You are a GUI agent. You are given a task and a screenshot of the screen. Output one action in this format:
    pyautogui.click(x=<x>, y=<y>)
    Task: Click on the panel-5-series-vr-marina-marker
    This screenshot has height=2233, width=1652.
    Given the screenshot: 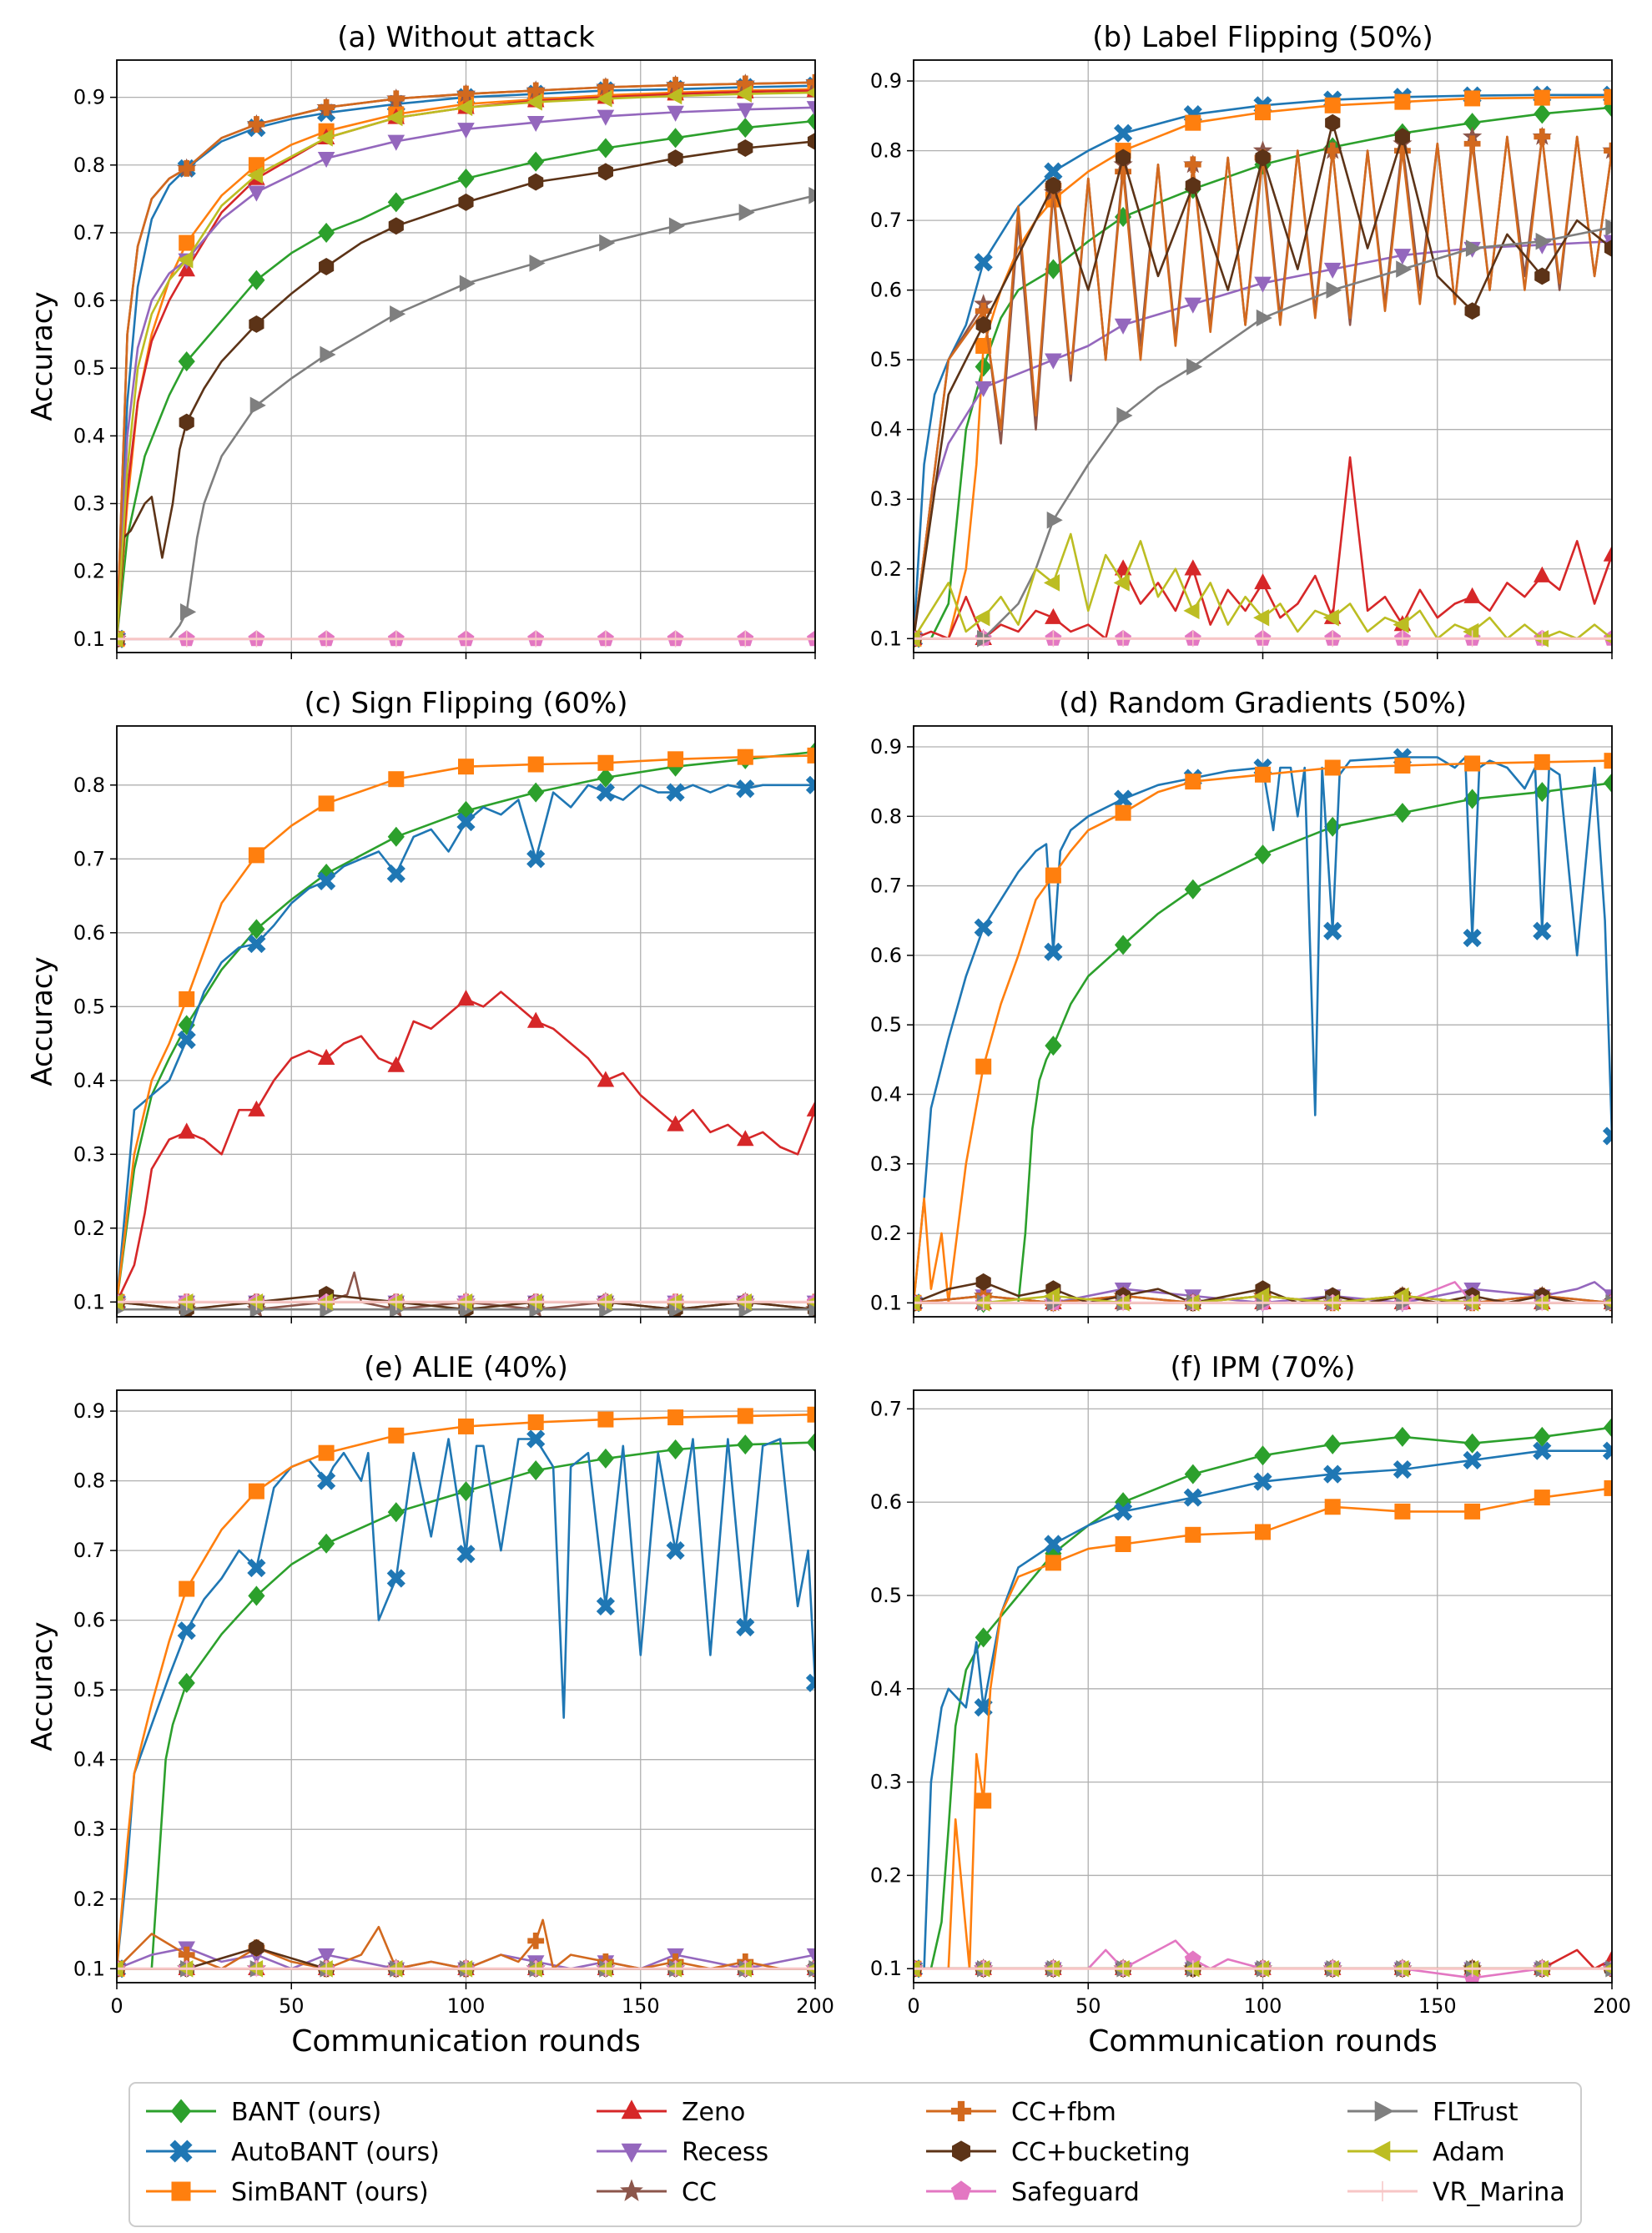 What is the action you would take?
    pyautogui.click(x=396, y=1969)
    